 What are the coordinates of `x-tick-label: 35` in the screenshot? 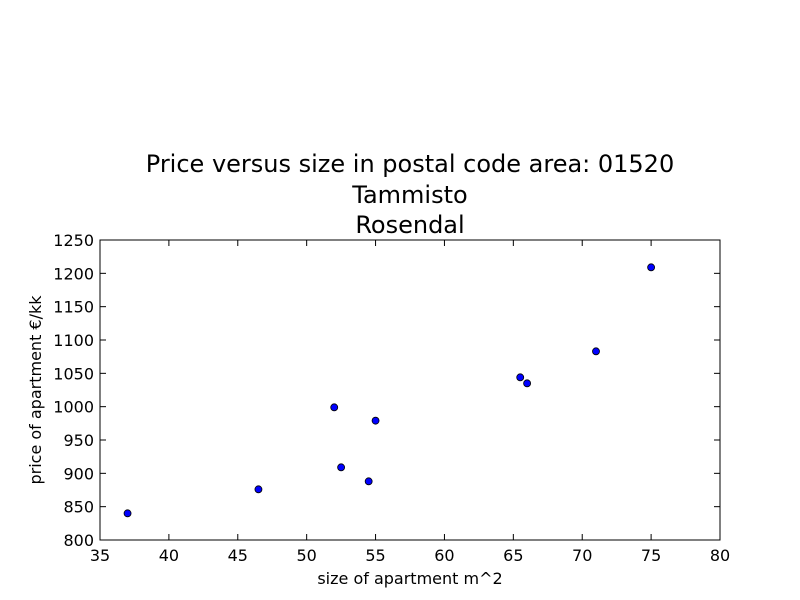 It's located at (100, 555).